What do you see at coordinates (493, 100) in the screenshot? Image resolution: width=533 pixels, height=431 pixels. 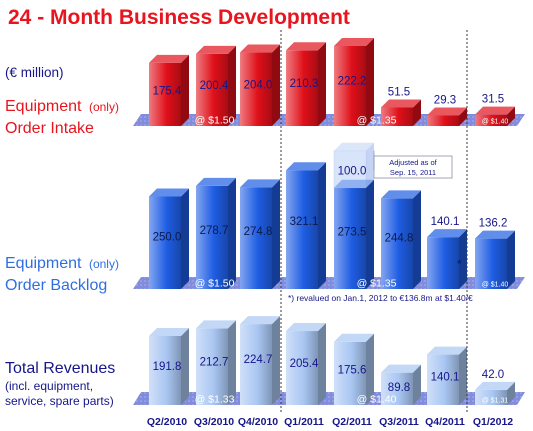 I see `data-label: 31.5` at bounding box center [493, 100].